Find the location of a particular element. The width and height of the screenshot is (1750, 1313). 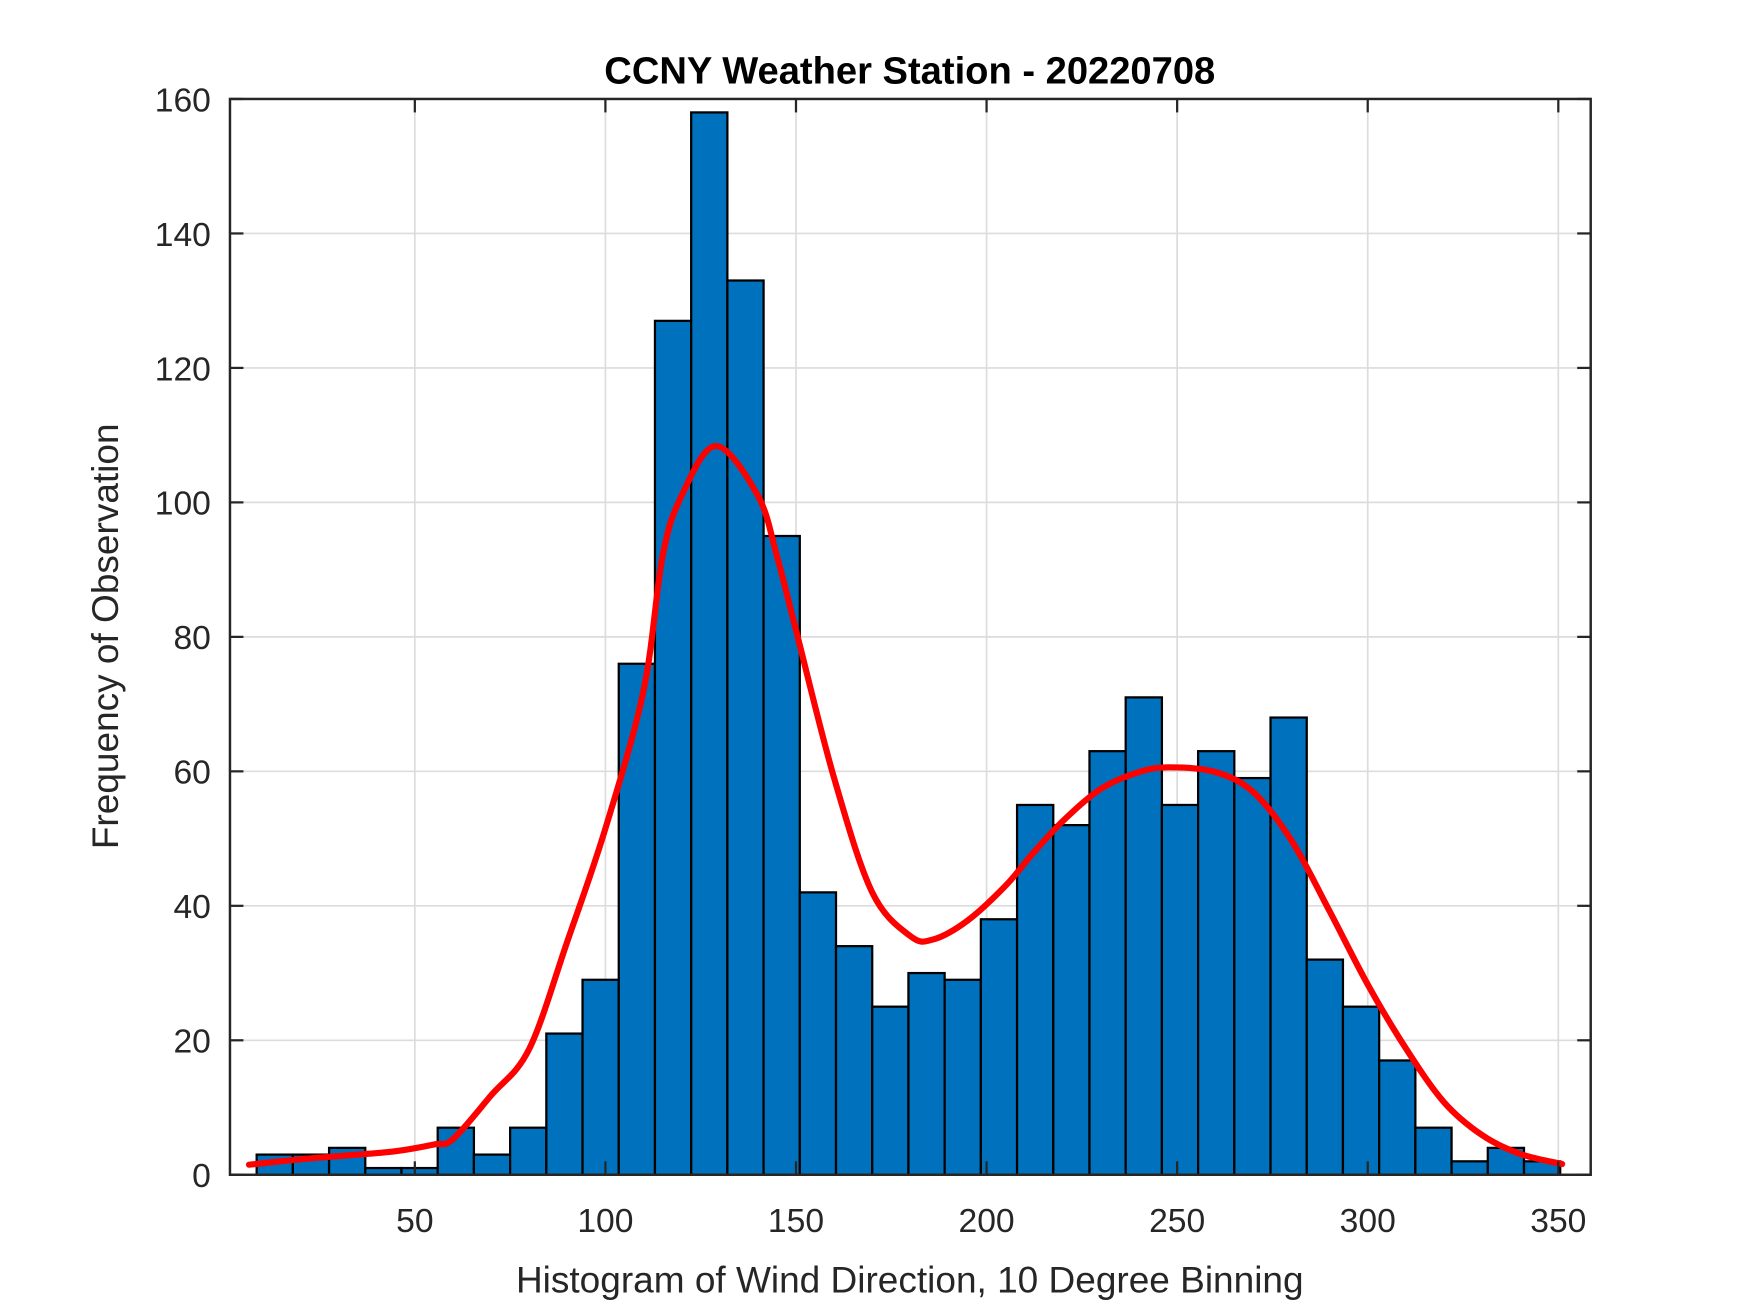

y-tick-label: 60 is located at coordinates (191, 773).